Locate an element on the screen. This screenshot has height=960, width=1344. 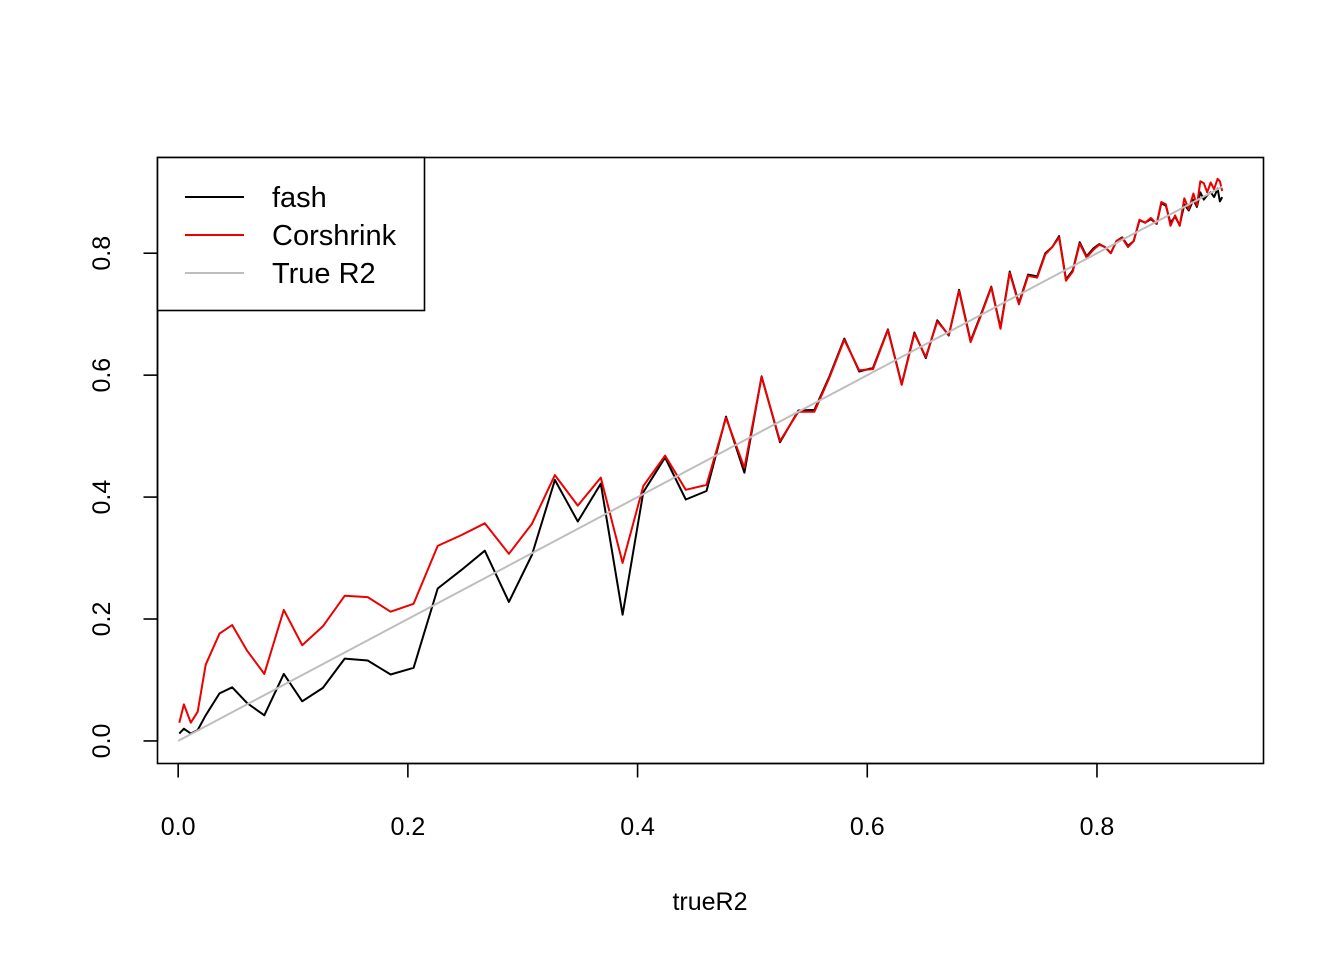
y-tick-label: 0.6 is located at coordinates (102, 375).